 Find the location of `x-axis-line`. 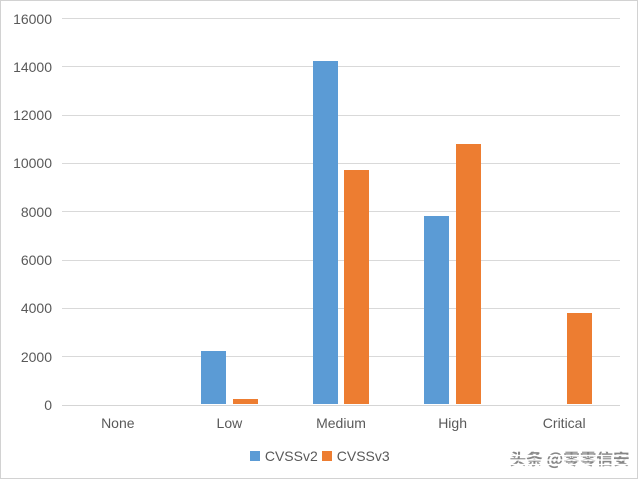

x-axis-line is located at coordinates (341, 405).